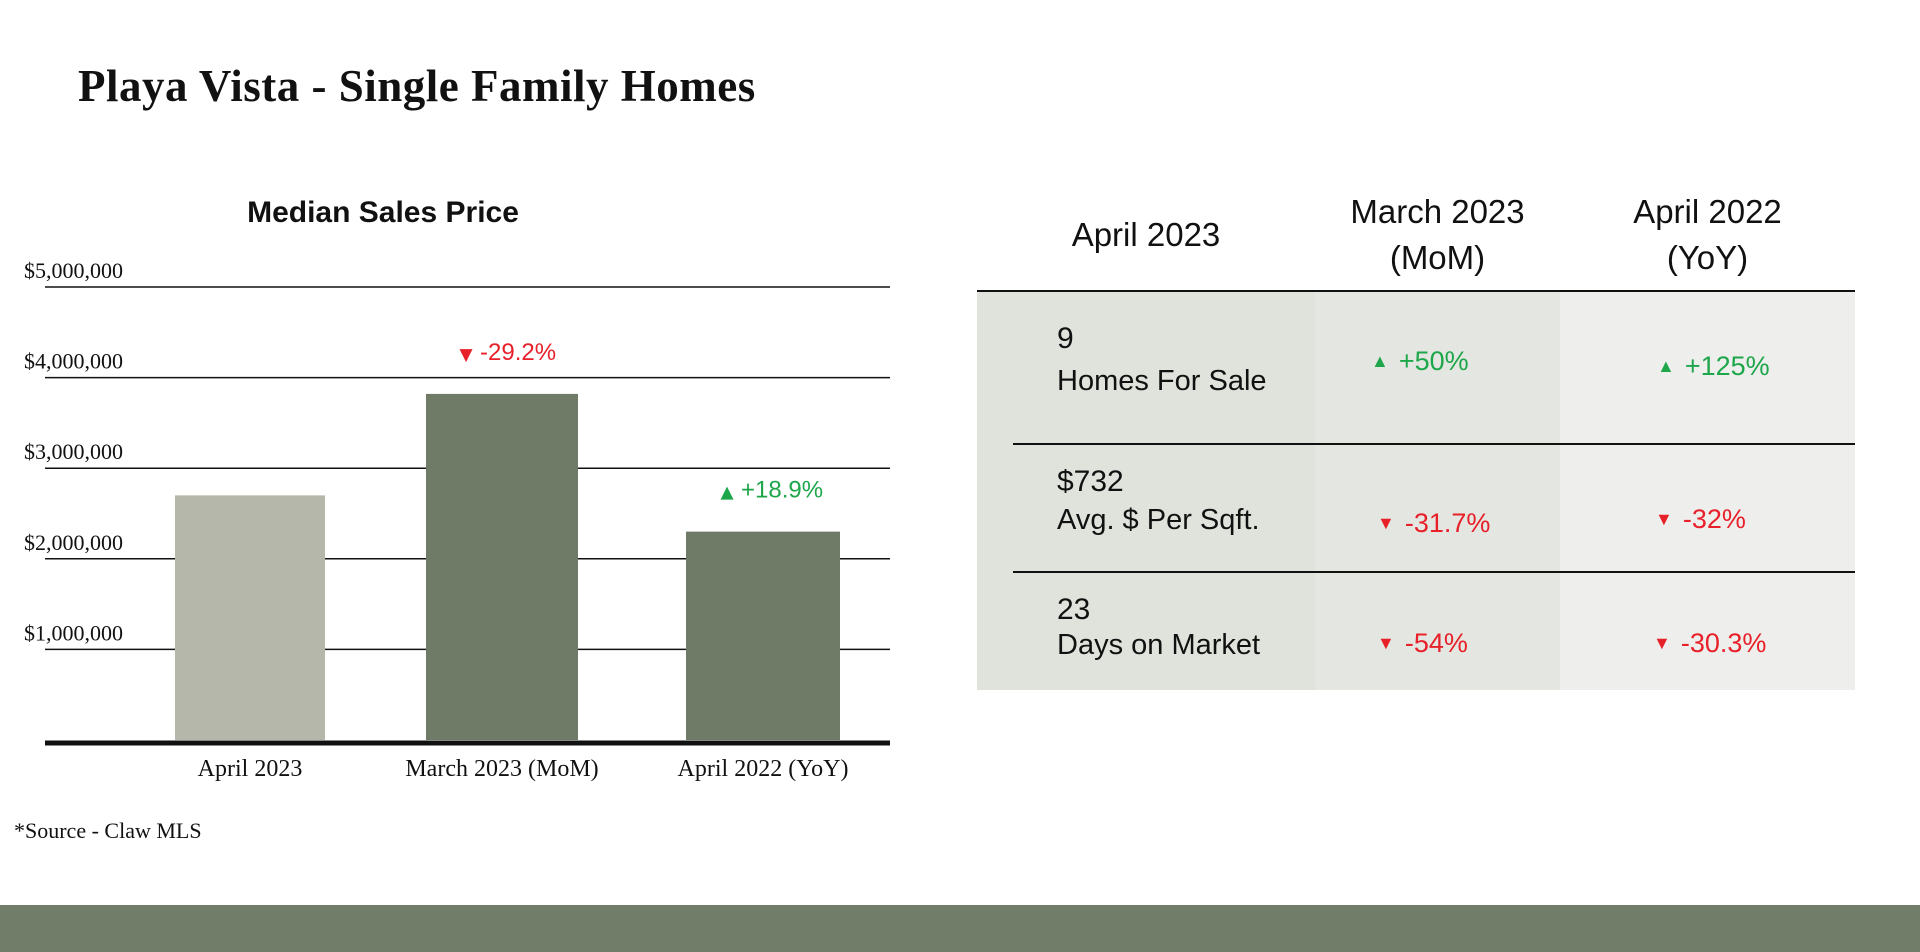 This screenshot has width=1920, height=952. Describe the element at coordinates (1146, 234) in the screenshot. I see `table-header-april-2023: April 2023` at that location.